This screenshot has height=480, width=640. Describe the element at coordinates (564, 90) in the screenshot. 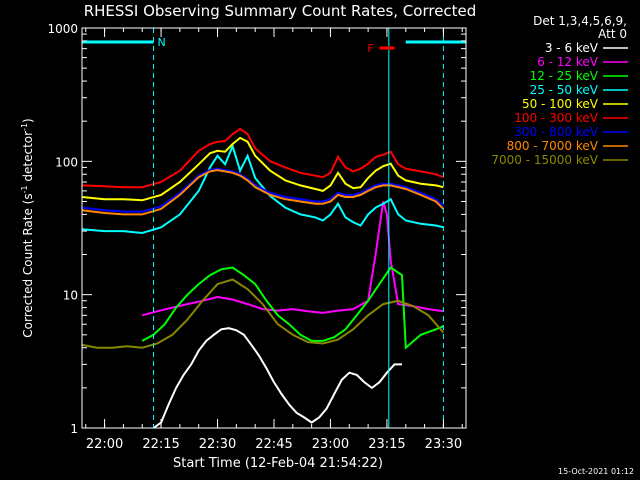

I see `legend-label-3: 25 - 50 keV` at that location.